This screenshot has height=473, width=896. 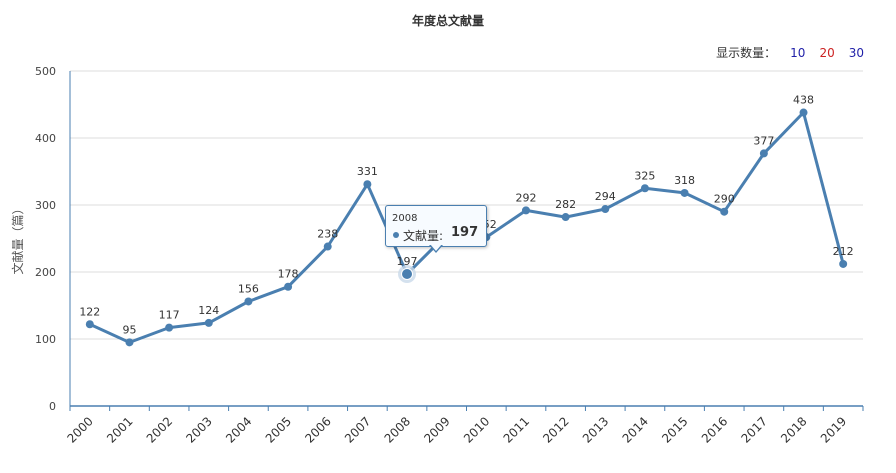 I want to click on tooltip-series-name: 文献量:, so click(x=423, y=236).